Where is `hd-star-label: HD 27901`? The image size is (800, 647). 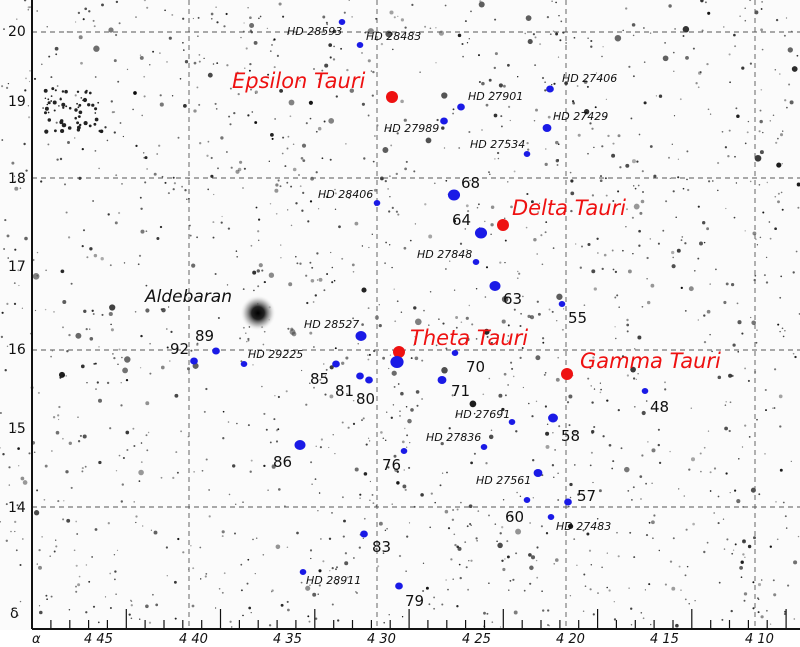
hd-star-label: HD 27901 is located at coordinates (495, 96).